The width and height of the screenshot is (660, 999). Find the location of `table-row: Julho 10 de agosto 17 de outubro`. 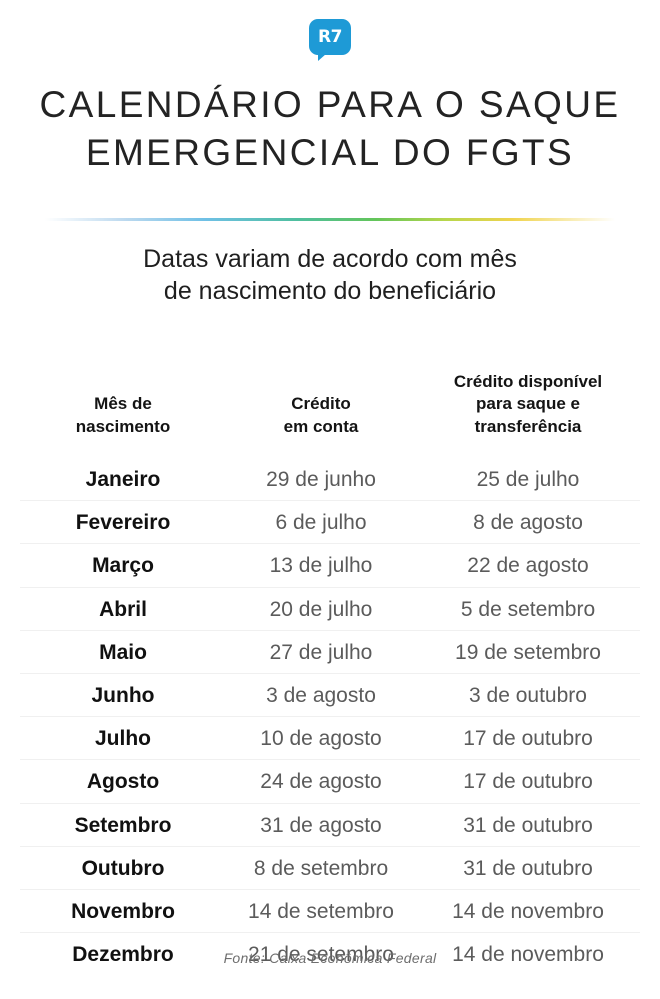

table-row: Julho 10 de agosto 17 de outubro is located at coordinates (330, 738).